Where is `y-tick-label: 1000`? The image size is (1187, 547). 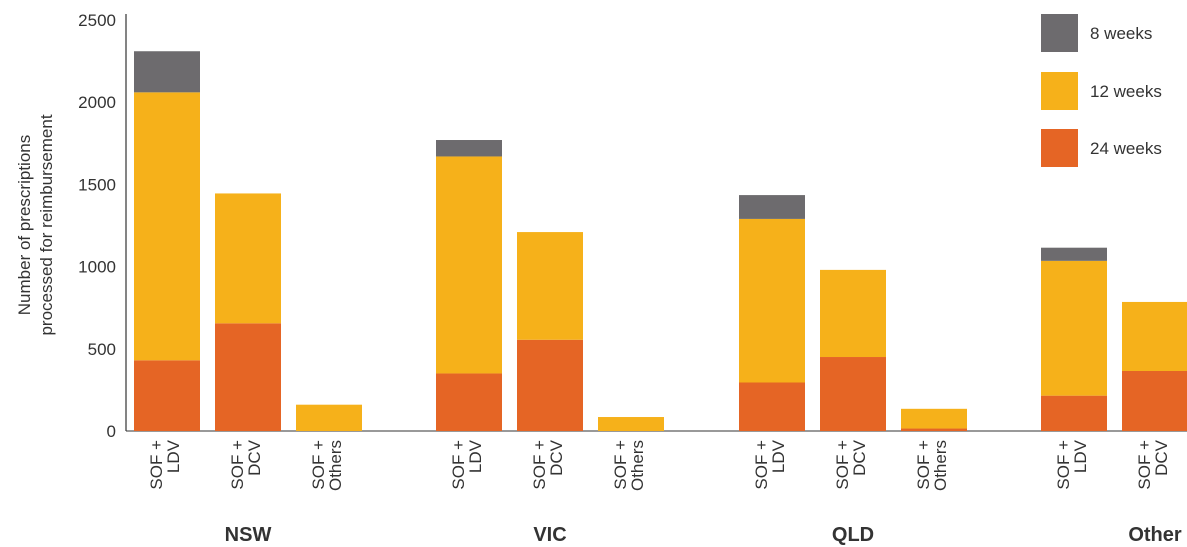
y-tick-label: 1000 is located at coordinates (97, 267).